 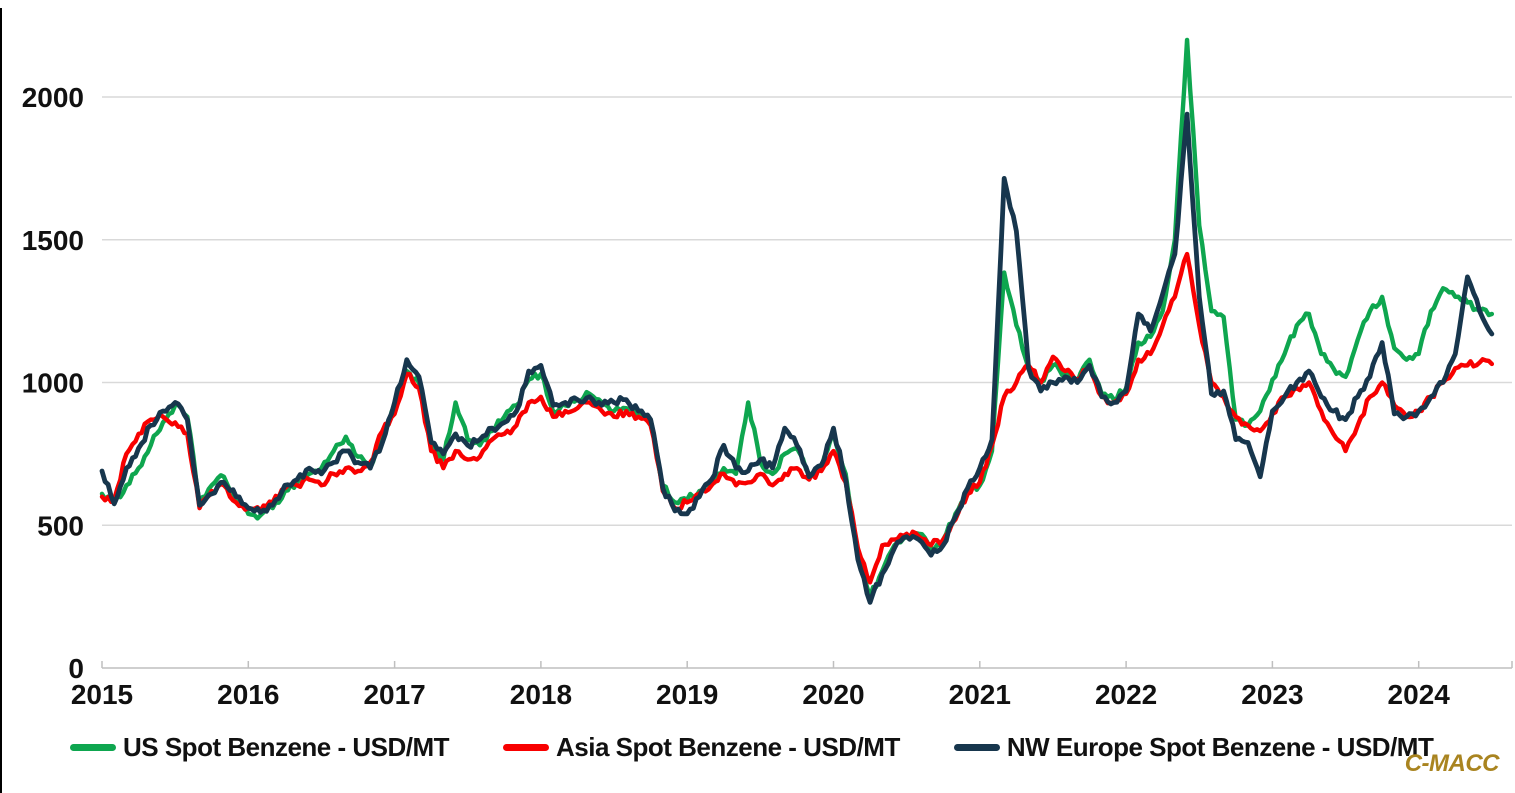 What do you see at coordinates (728, 747) in the screenshot?
I see `asia-series-label: Asia Spot Benzene - USD/MT` at bounding box center [728, 747].